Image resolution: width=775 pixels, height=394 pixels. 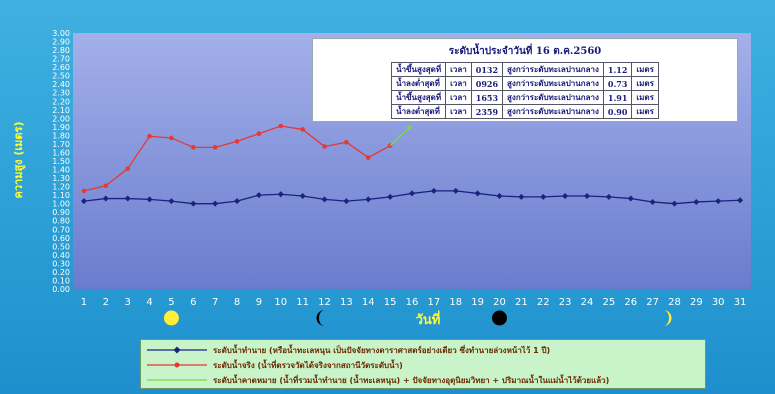 I want to click on y-tick-label: 1.20, so click(x=61, y=187).